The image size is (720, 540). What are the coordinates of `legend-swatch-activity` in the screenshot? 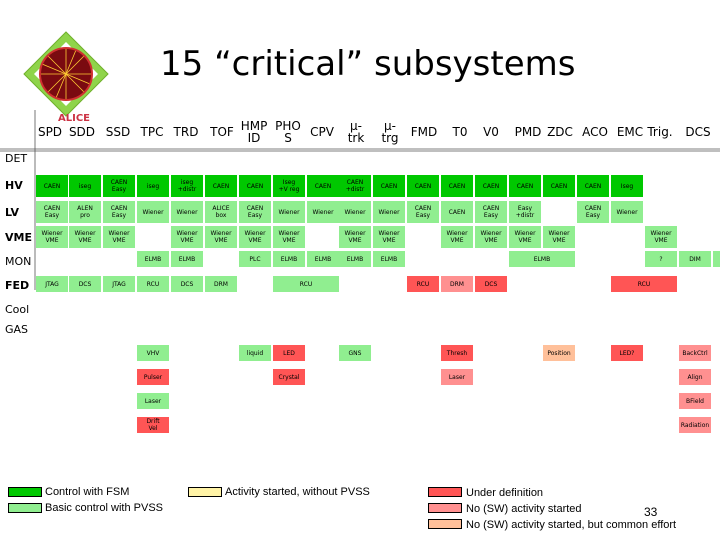 It's located at (205, 492).